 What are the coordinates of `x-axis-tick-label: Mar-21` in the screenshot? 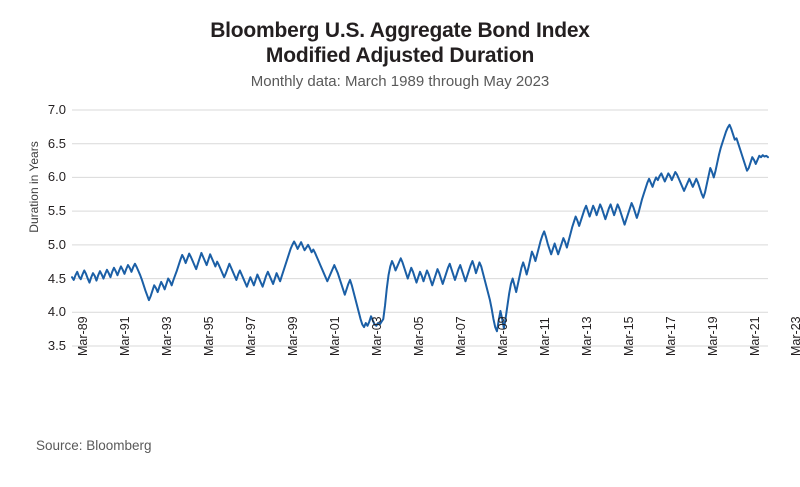 It's located at (754, 336).